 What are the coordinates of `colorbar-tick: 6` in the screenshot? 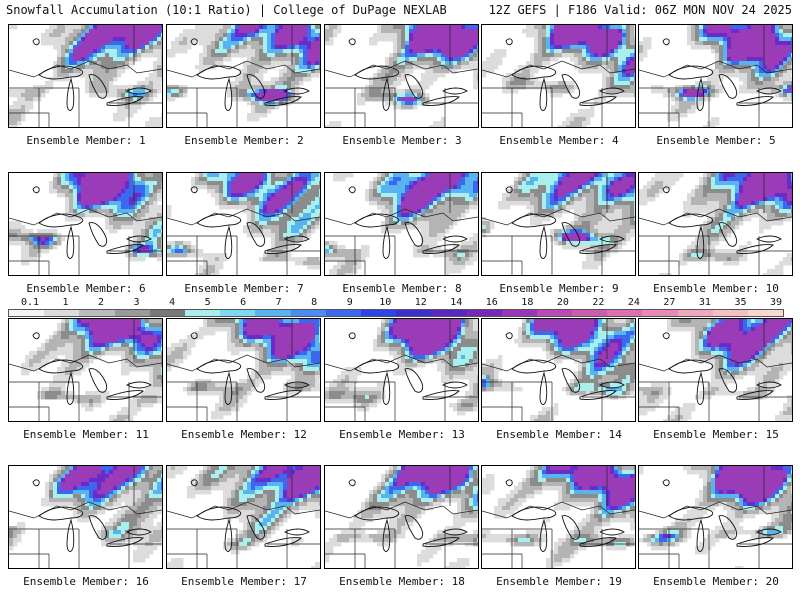 It's located at (243, 302).